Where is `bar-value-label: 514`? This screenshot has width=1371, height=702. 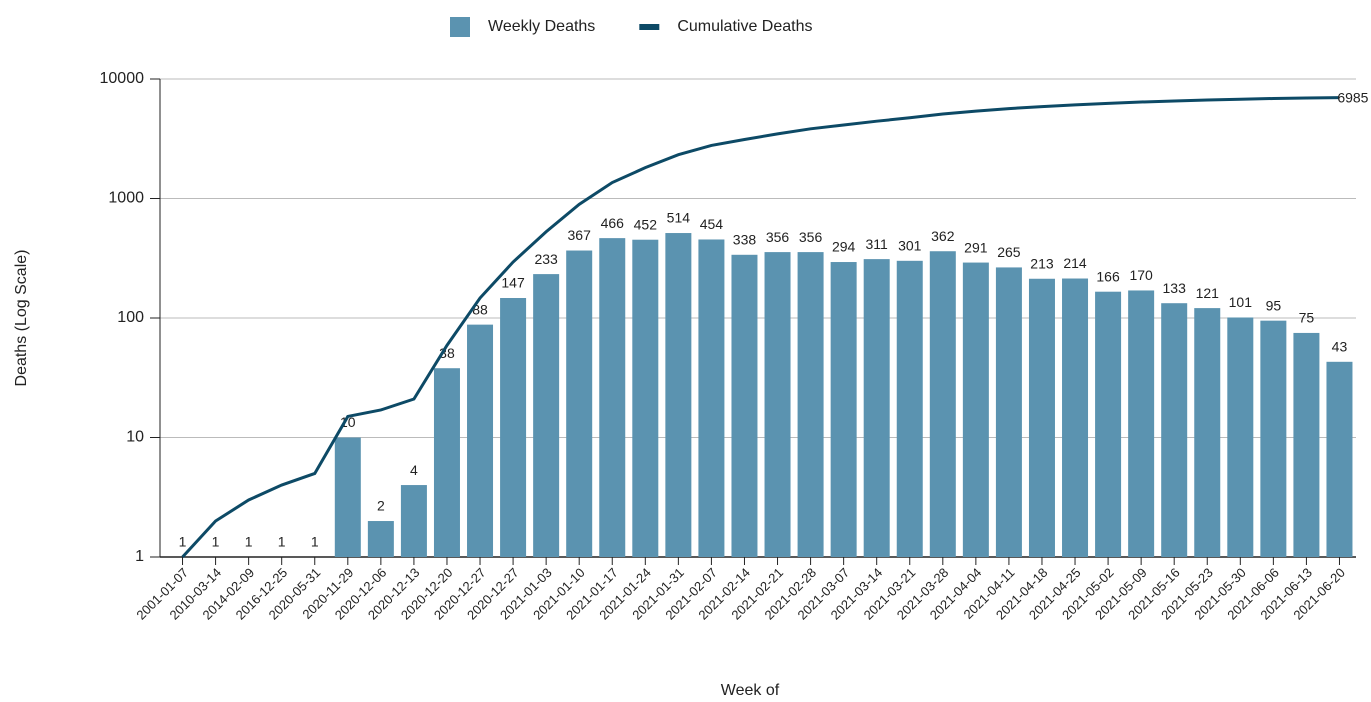
bar-value-label: 514 is located at coordinates (679, 218).